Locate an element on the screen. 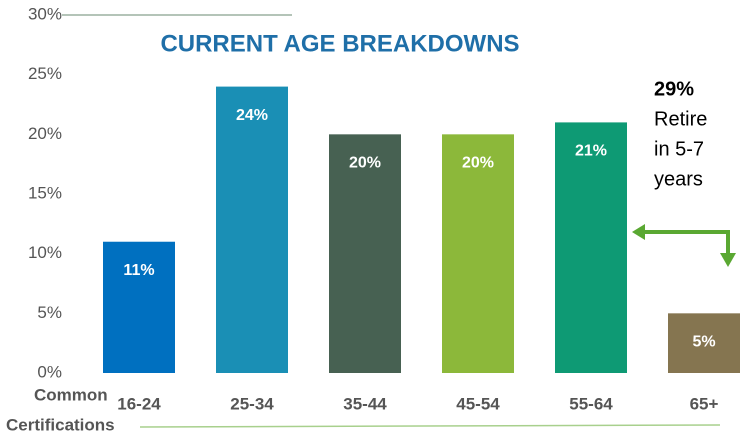  decor-line is located at coordinates (430, 426).